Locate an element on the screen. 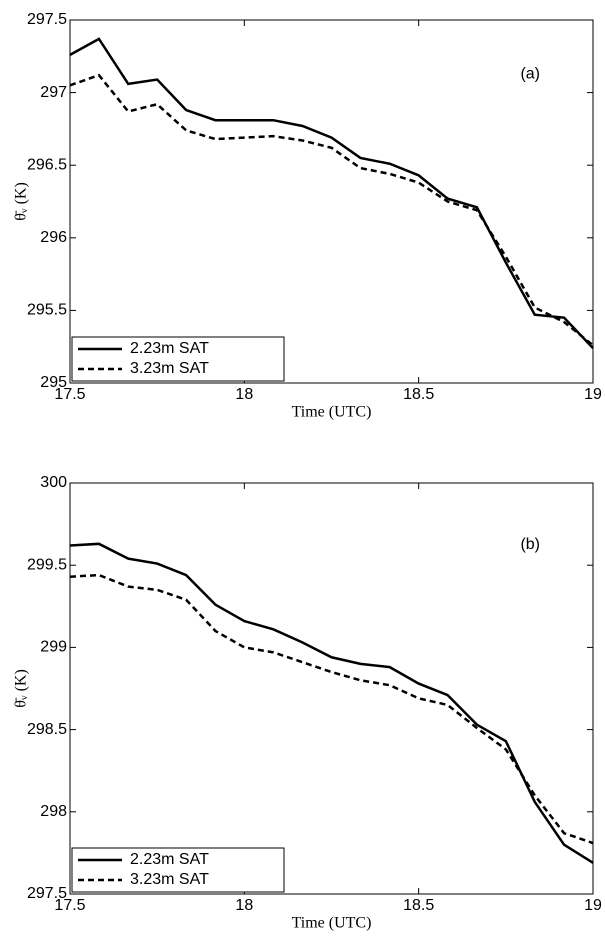  y-tick-label: 295 is located at coordinates (53, 382).